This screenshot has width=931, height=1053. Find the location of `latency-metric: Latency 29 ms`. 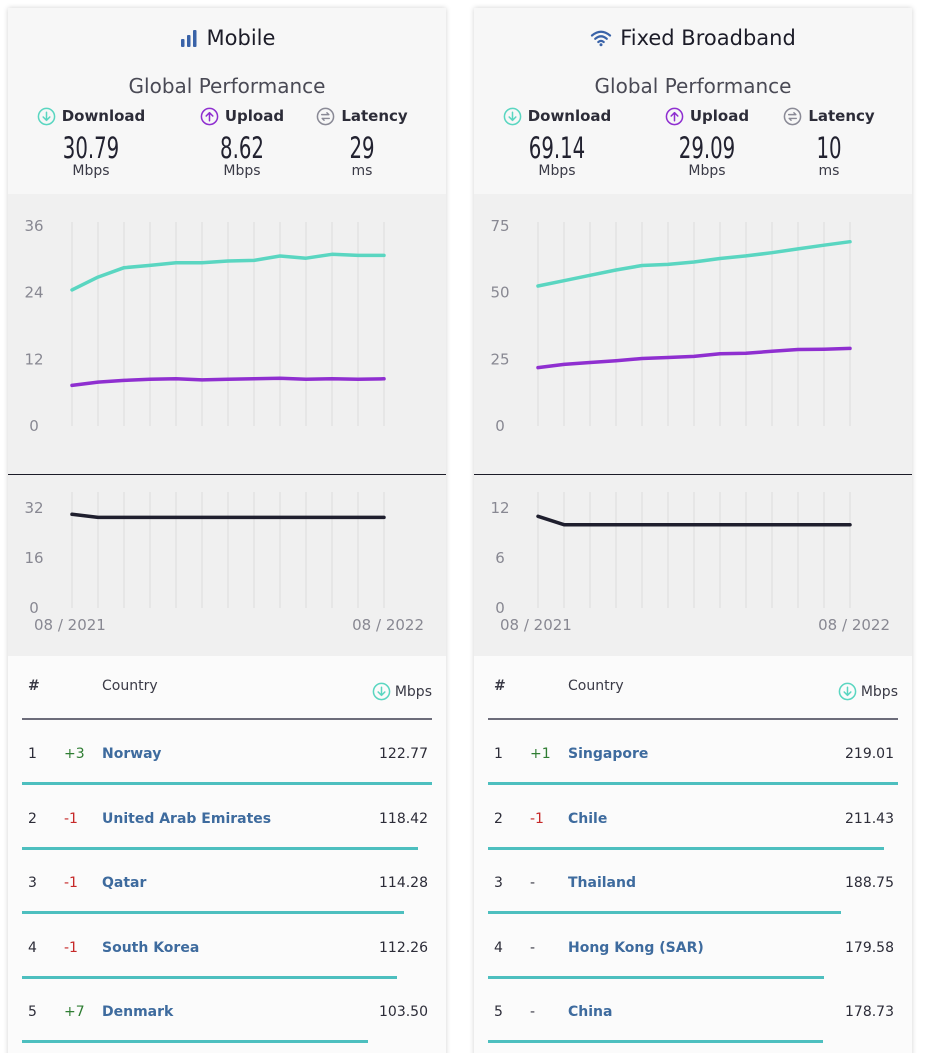

latency-metric: Latency 29 ms is located at coordinates (362, 142).